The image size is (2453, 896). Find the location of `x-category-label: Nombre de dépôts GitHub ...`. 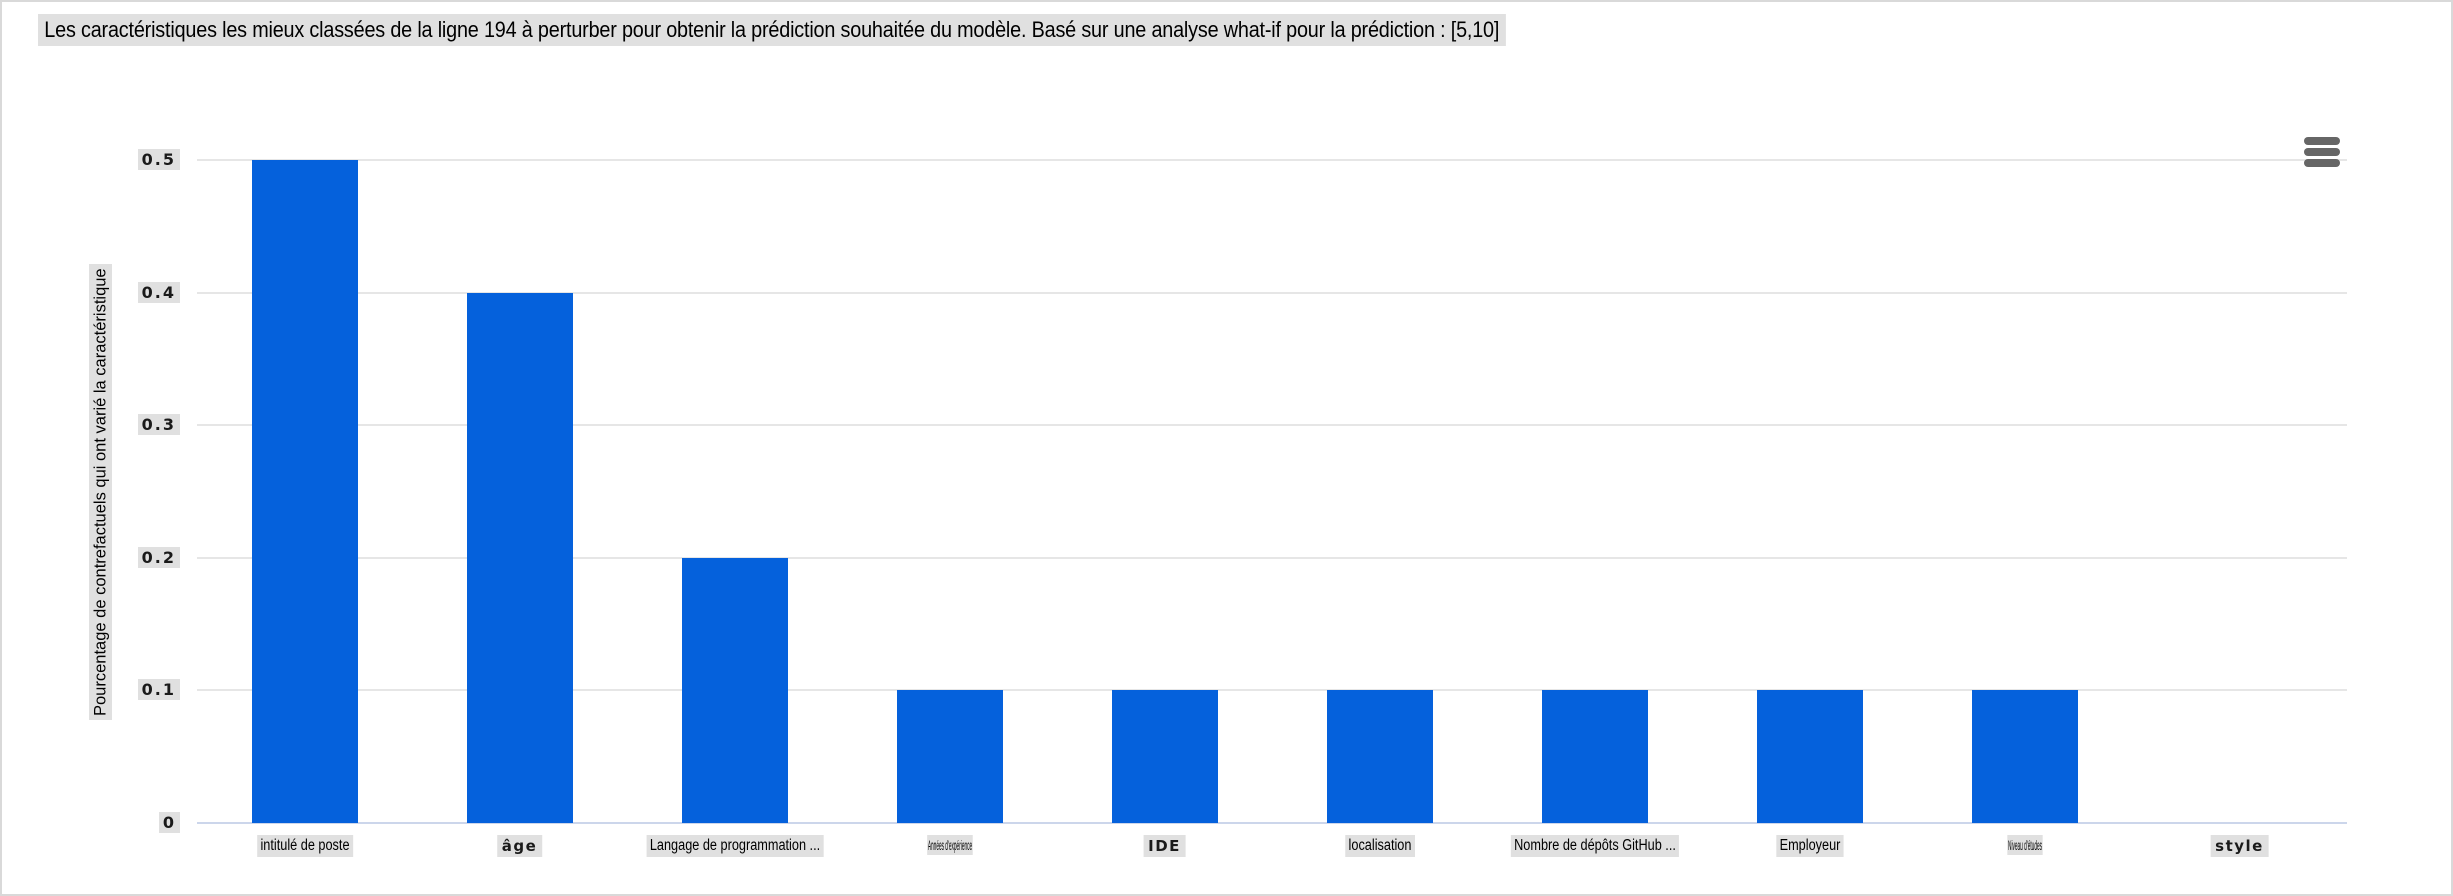

x-category-label: Nombre de dépôts GitHub ... is located at coordinates (1594, 846).